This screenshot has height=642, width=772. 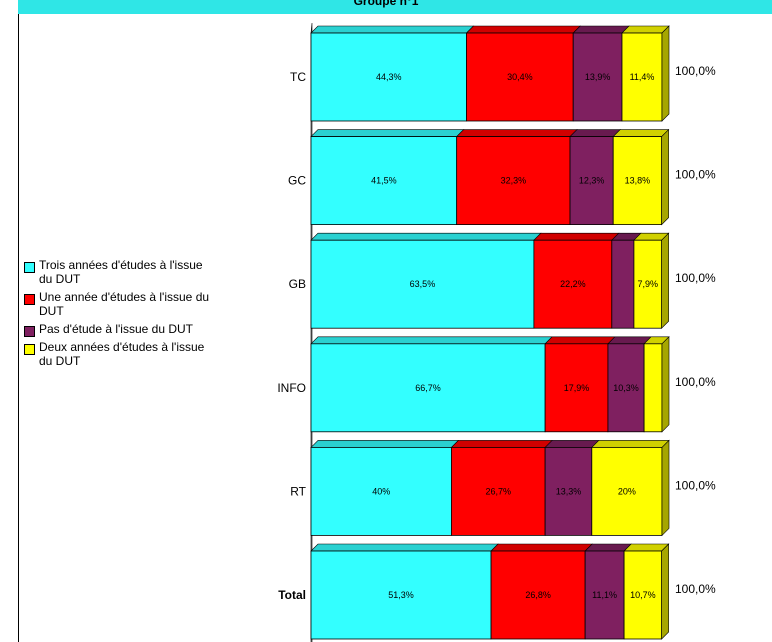 What do you see at coordinates (523, 29) in the screenshot?
I see `bar-top-tc-s1` at bounding box center [523, 29].